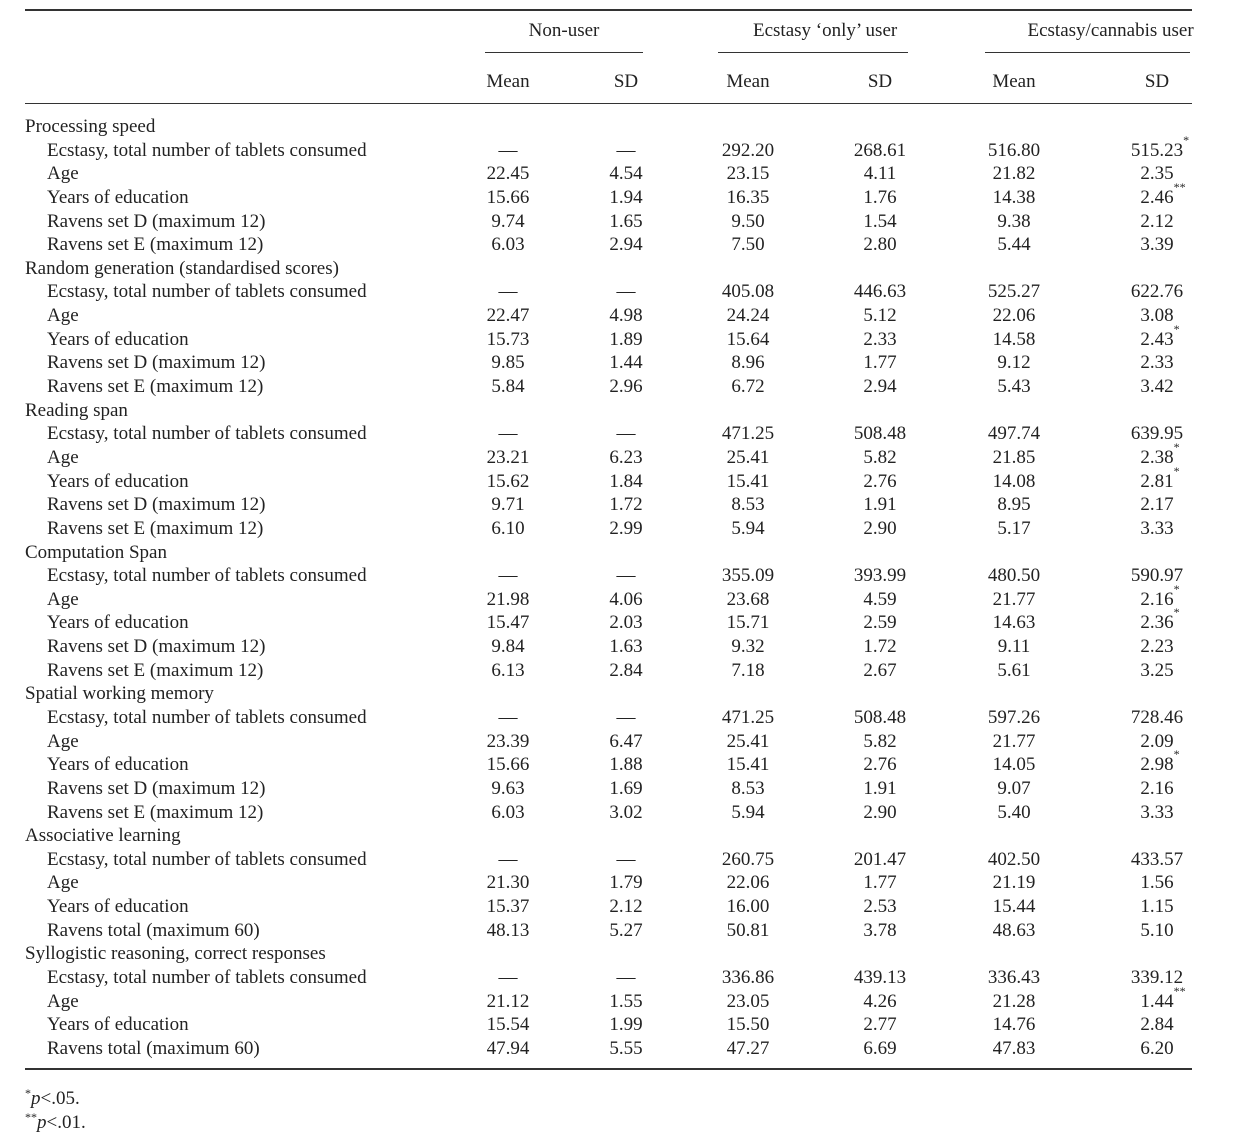 The width and height of the screenshot is (1237, 1143). Describe the element at coordinates (1014, 647) in the screenshot. I see `cell-value: 9.11` at that location.